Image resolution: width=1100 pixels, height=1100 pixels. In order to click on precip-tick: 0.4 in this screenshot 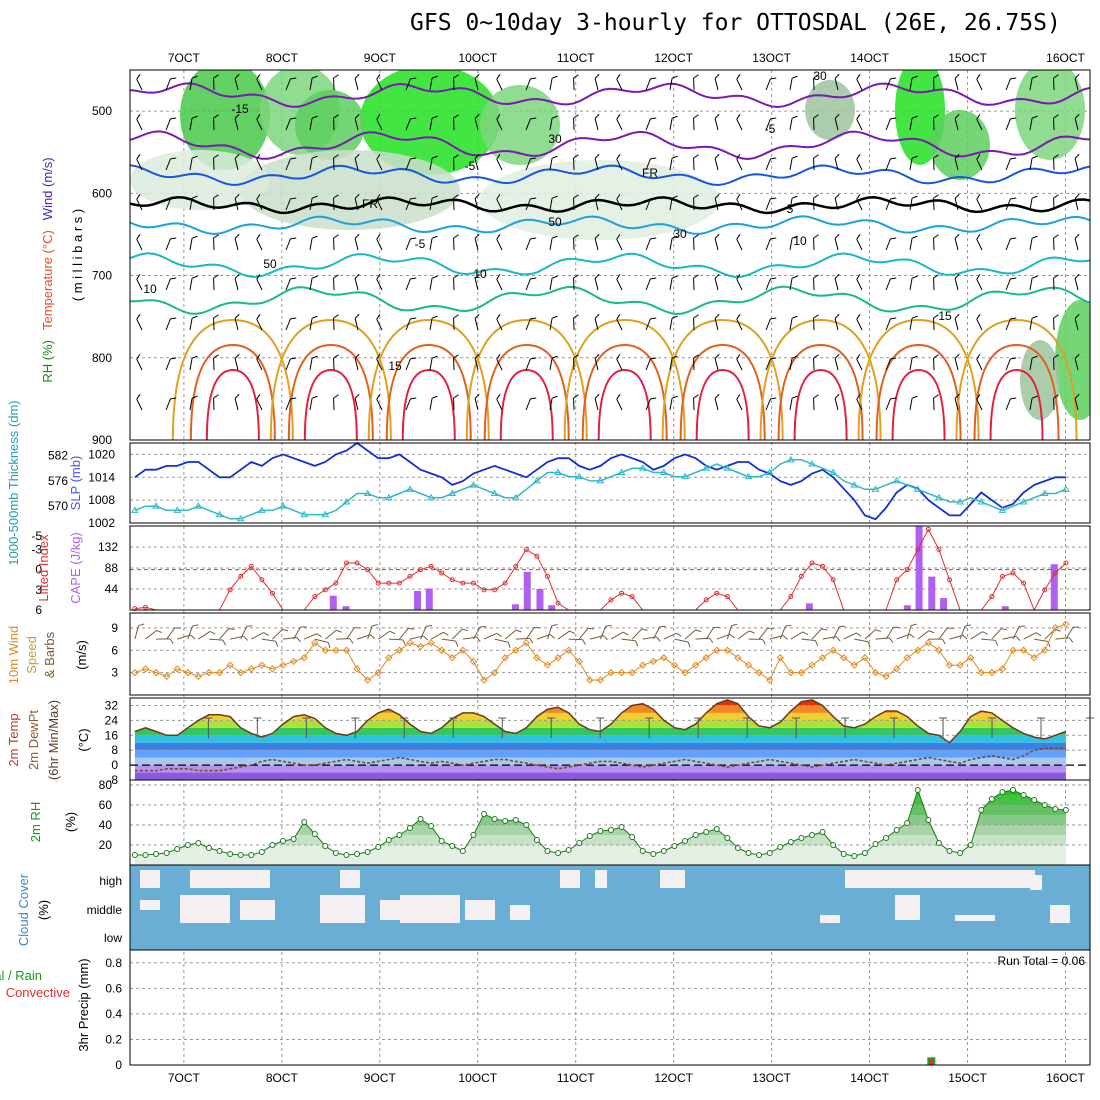, I will do `click(113, 1014)`.